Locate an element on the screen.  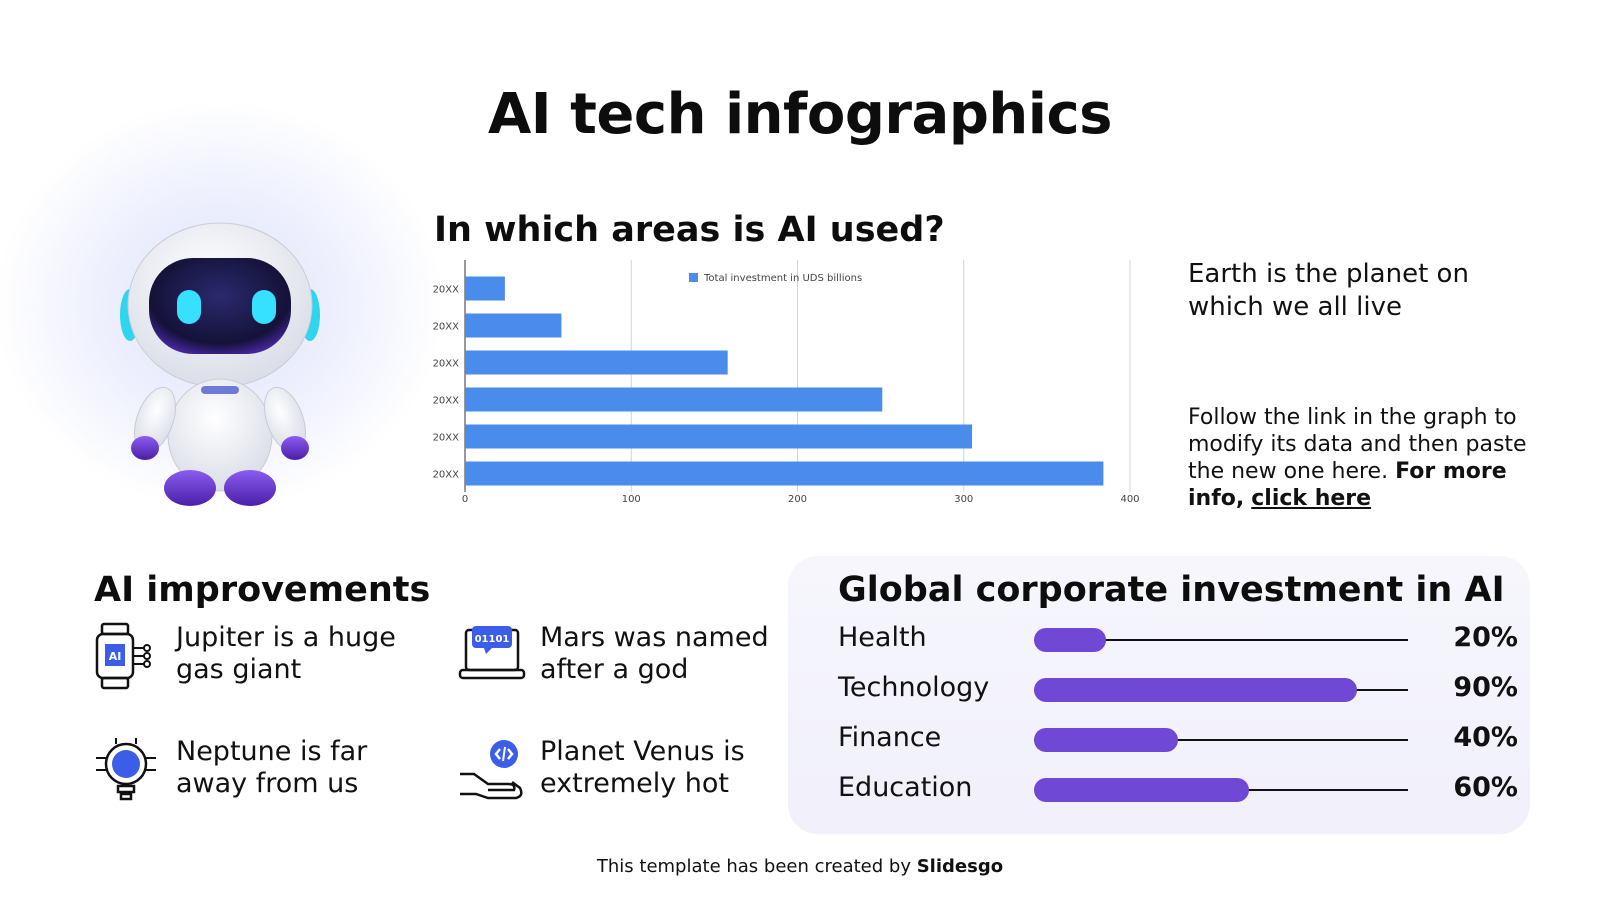
investment-percent: 60% is located at coordinates (1485, 787).